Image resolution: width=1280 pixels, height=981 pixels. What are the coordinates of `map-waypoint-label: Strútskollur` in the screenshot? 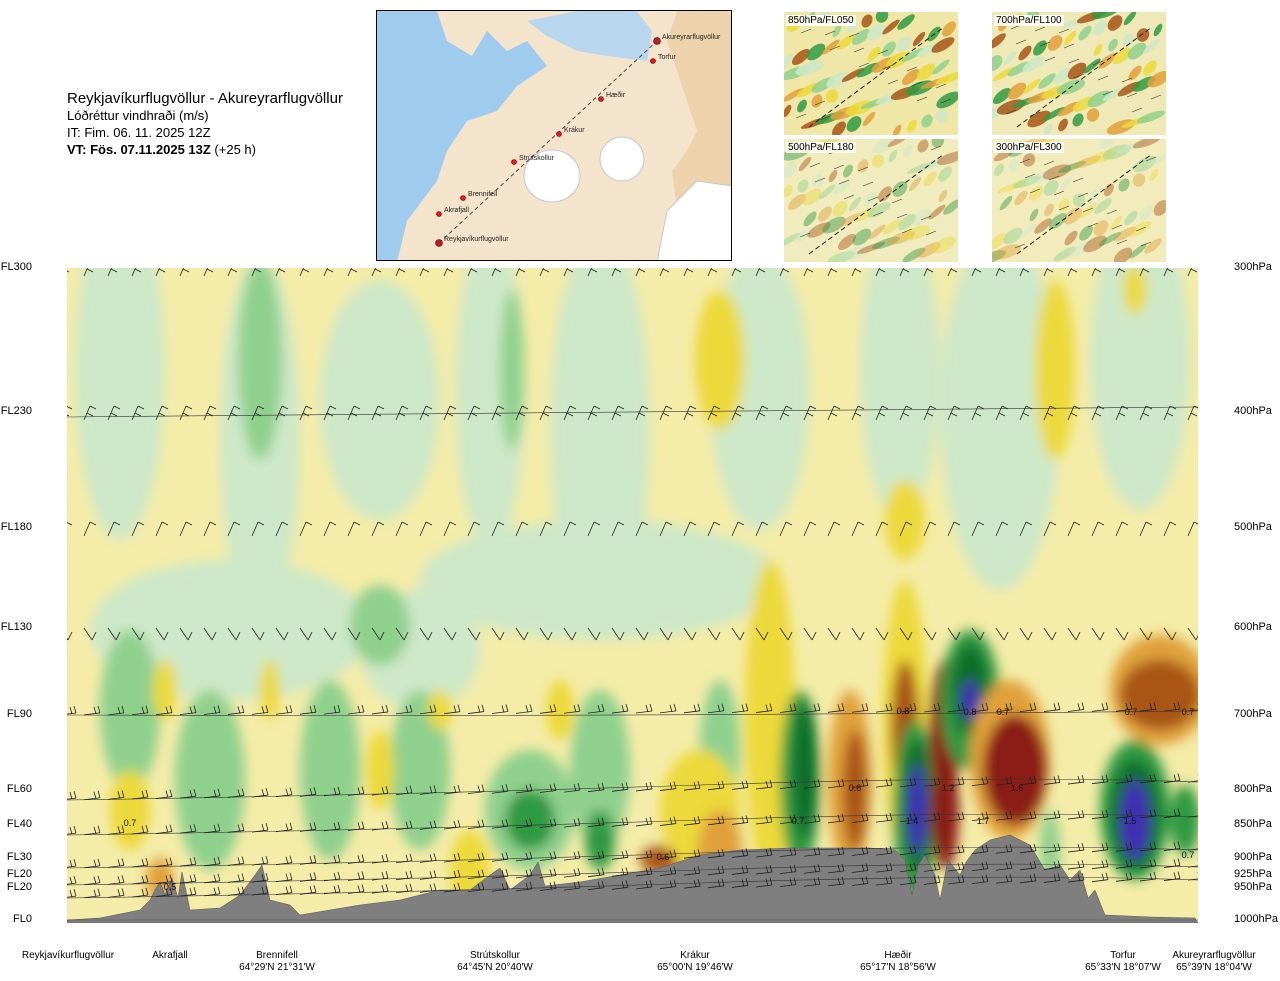 It's located at (537, 158).